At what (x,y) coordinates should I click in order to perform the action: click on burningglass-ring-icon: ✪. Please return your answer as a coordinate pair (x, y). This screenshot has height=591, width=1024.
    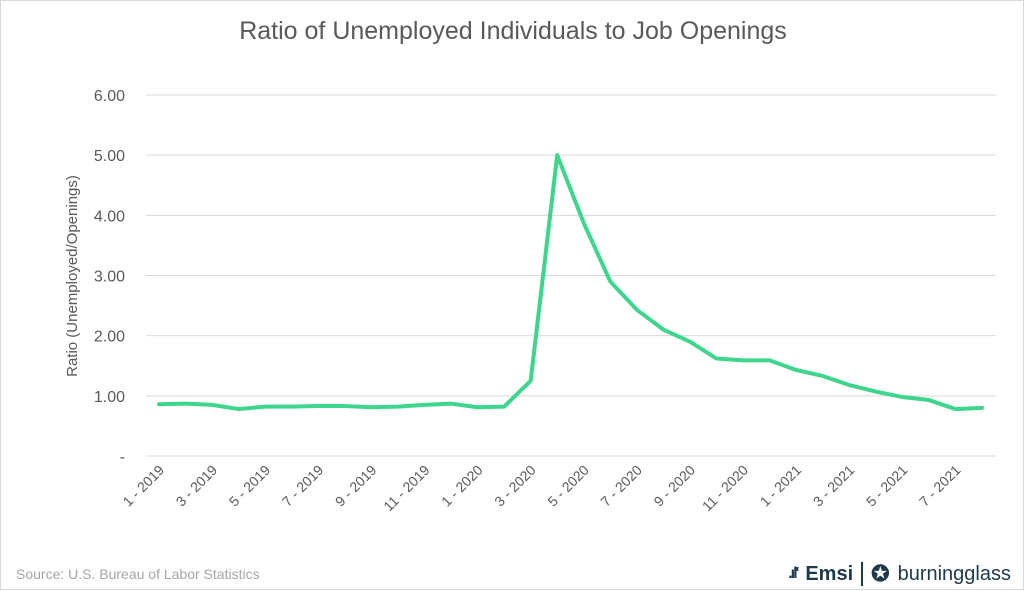
    Looking at the image, I should click on (880, 574).